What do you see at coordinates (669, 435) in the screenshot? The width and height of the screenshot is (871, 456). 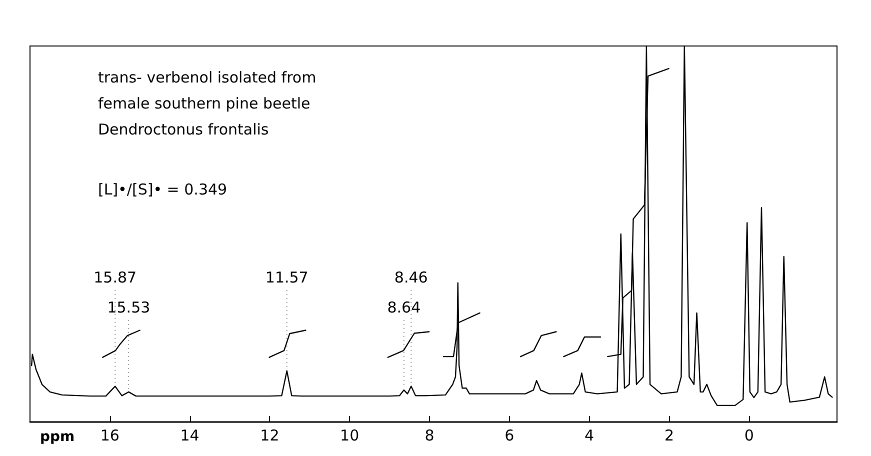 I see `x-tick-label: 2` at bounding box center [669, 435].